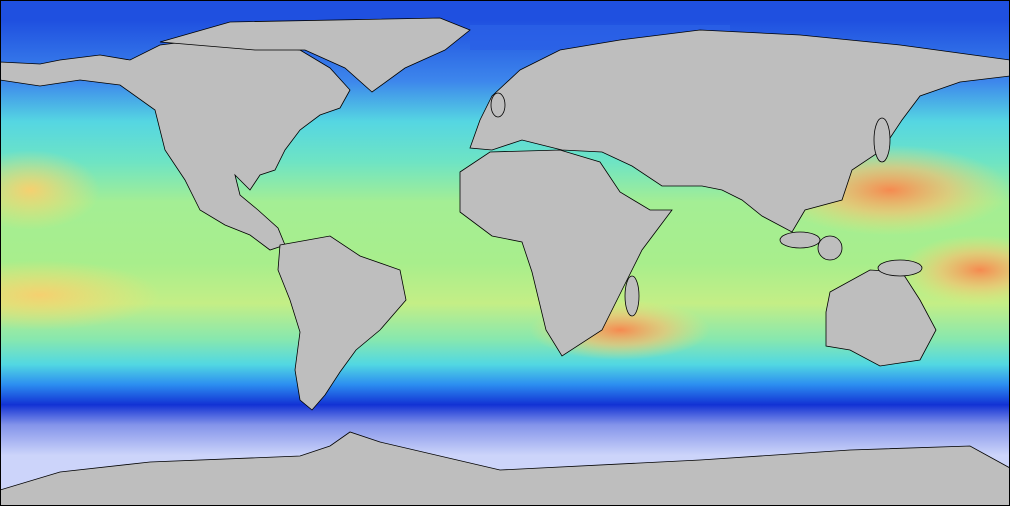  Describe the element at coordinates (566, 253) in the screenshot. I see `africa` at that location.